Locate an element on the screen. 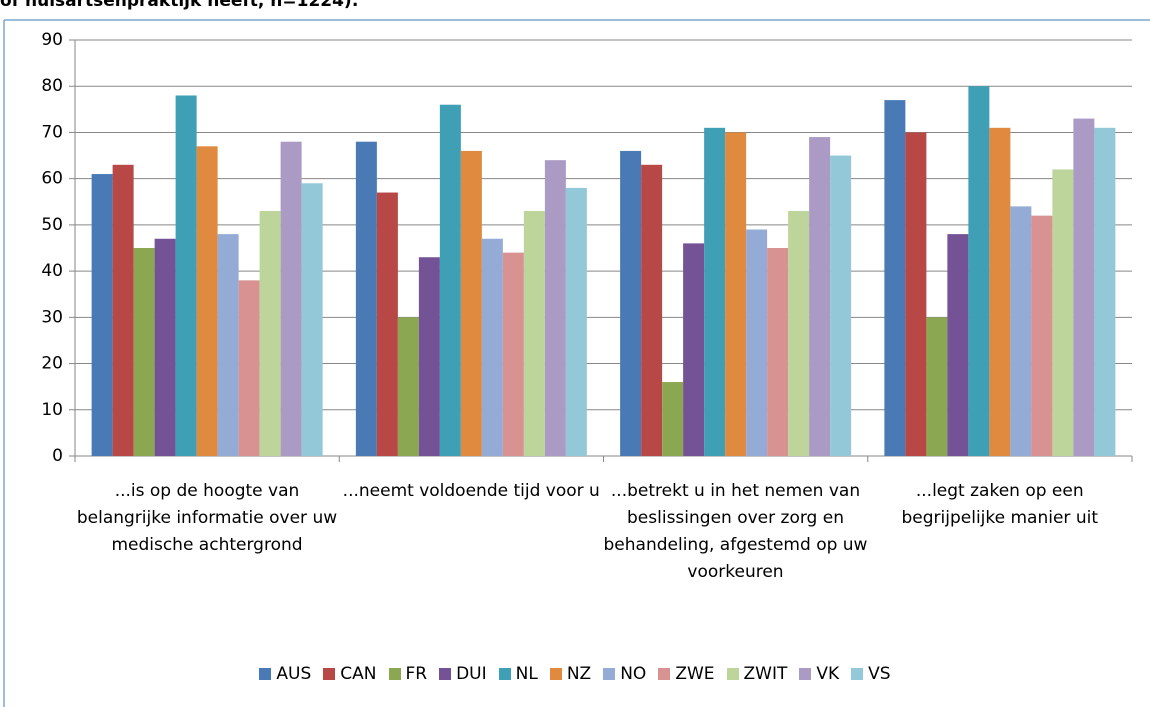 This screenshot has width=1150, height=707. legend-item: DUI is located at coordinates (463, 674).